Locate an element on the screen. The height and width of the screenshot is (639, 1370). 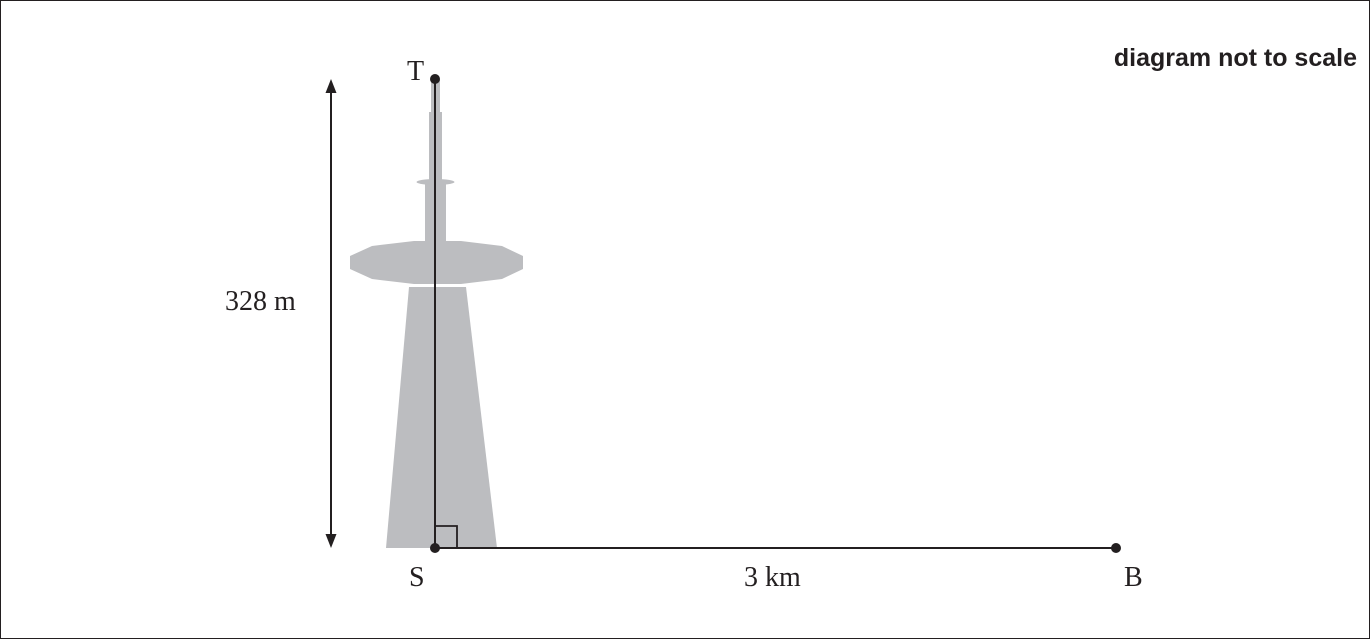
point-t is located at coordinates (435, 79).